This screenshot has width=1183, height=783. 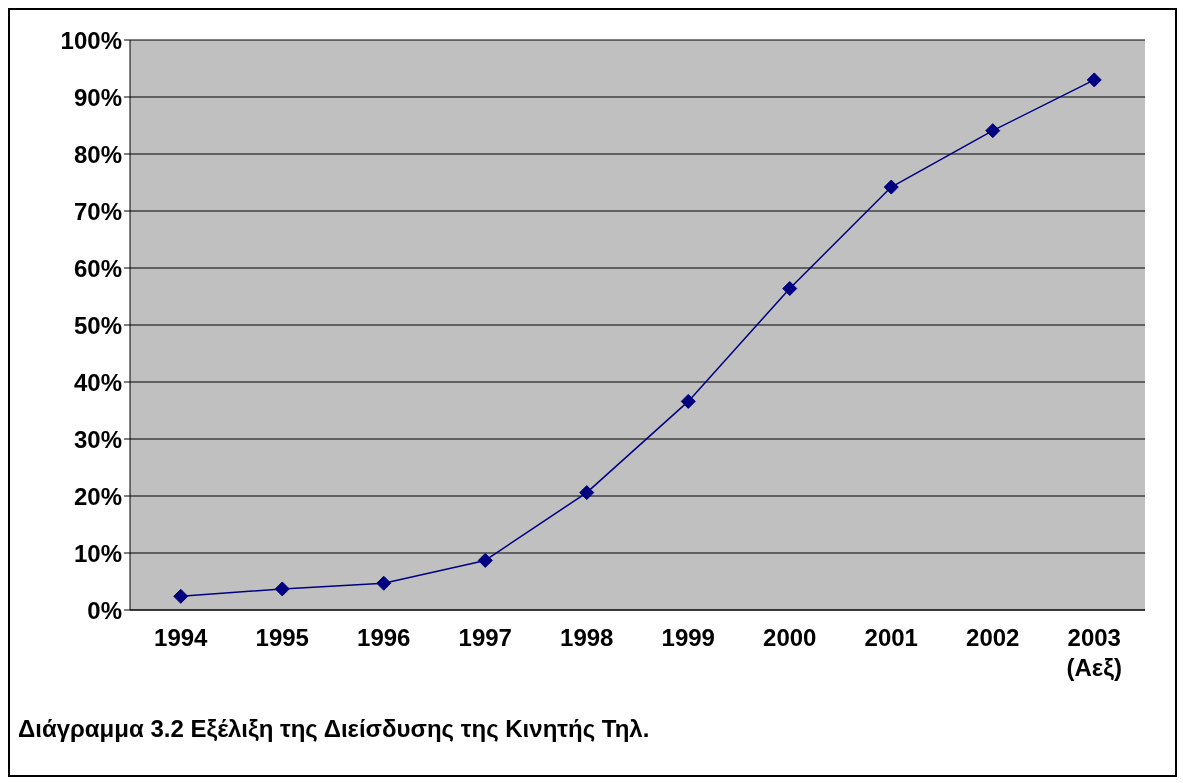 What do you see at coordinates (485, 637) in the screenshot?
I see `x-tick-label: 1997` at bounding box center [485, 637].